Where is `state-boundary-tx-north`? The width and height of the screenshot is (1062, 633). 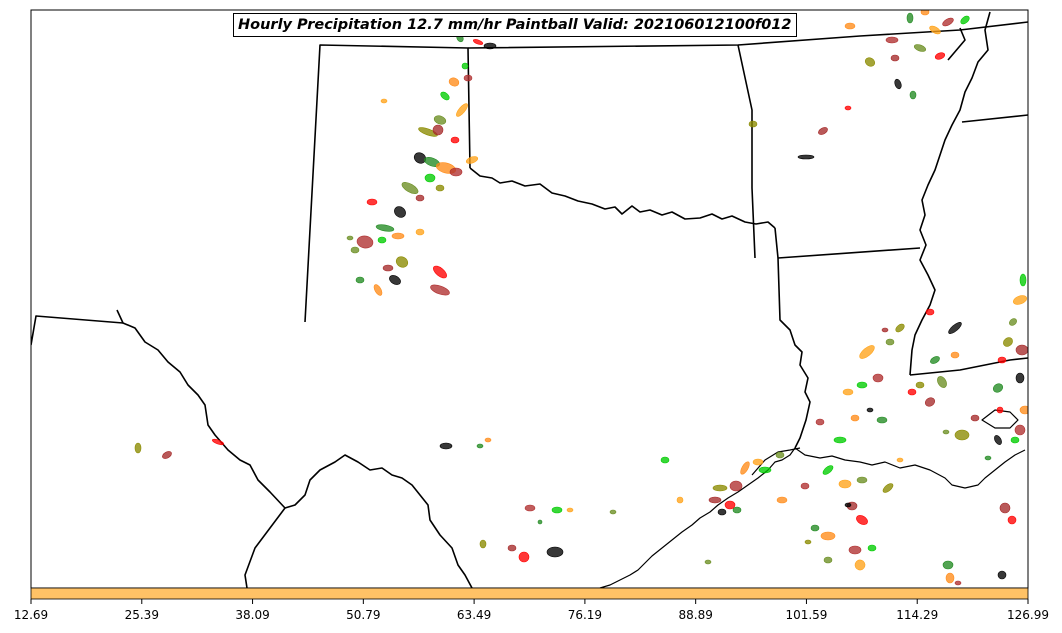
state-boundary-tx-north is located at coordinates (622, 198).